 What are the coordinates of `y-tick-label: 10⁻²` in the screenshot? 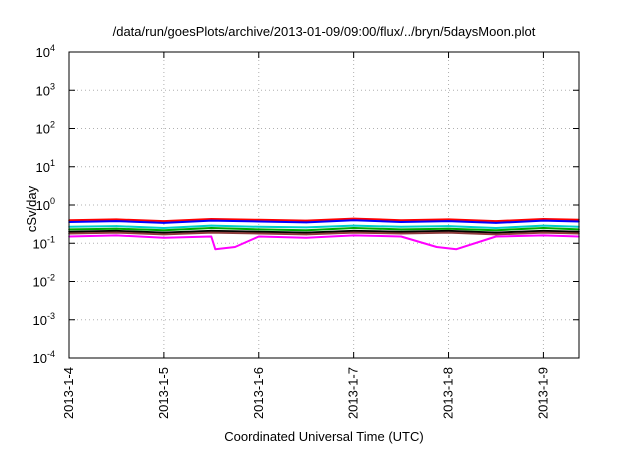 It's located at (44, 281).